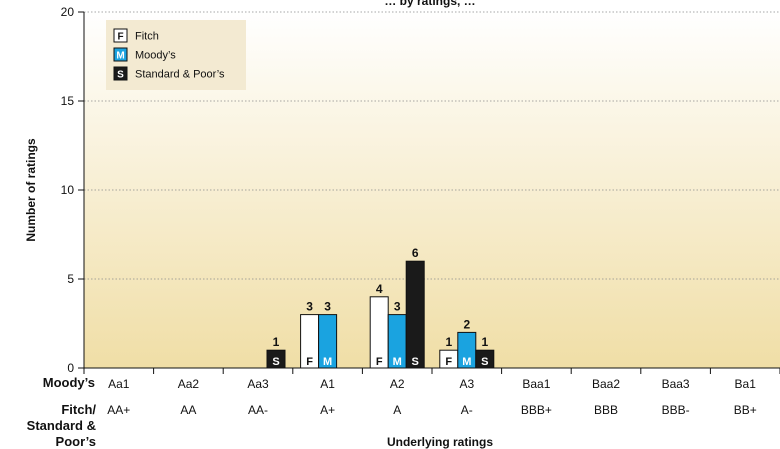 The height and width of the screenshot is (449, 780). Describe the element at coordinates (118, 410) in the screenshot. I see `x-tick-label-fitch-sp: AA+` at that location.